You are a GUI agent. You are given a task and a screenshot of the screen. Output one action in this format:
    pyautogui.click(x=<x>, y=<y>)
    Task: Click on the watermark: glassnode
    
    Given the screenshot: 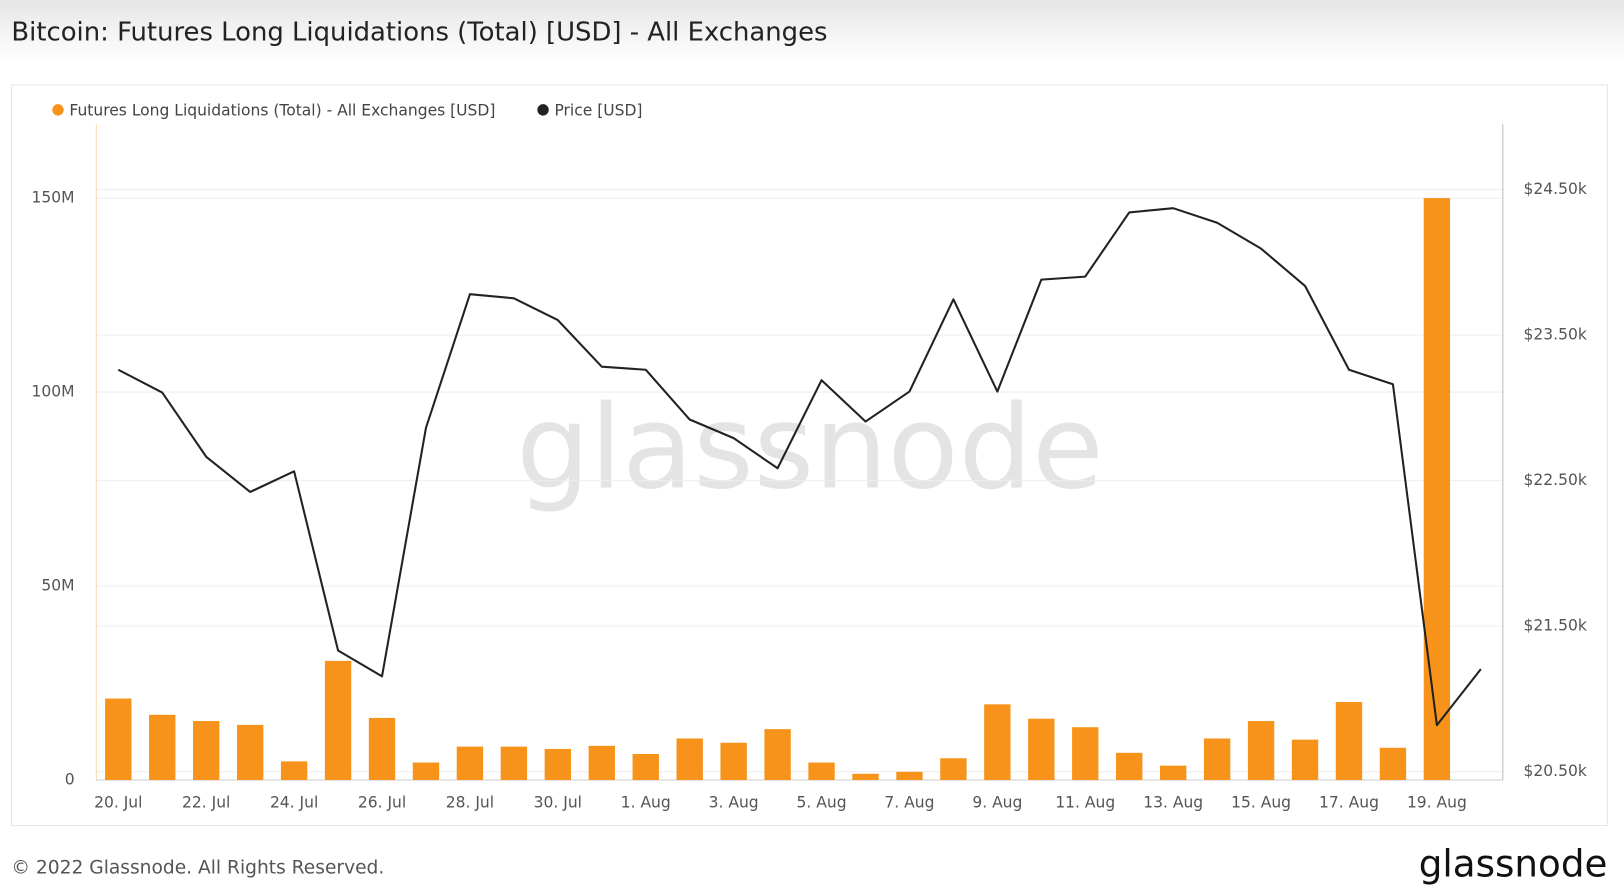 What is the action you would take?
    pyautogui.click(x=809, y=448)
    